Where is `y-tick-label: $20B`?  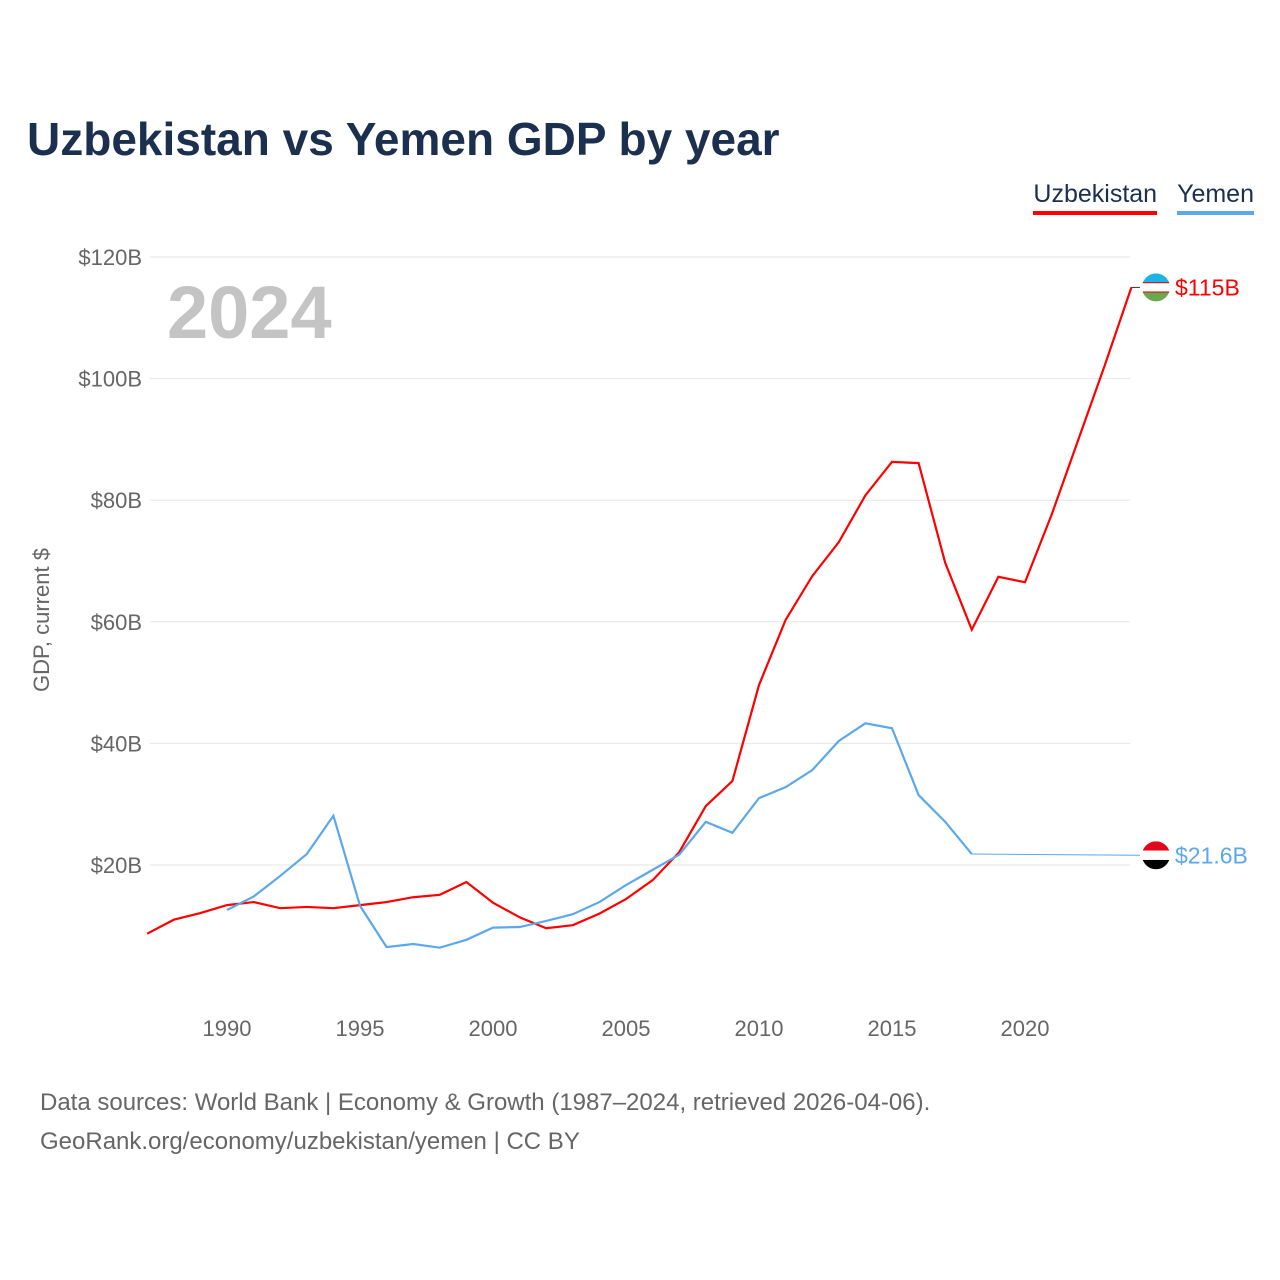
y-tick-label: $20B is located at coordinates (116, 865).